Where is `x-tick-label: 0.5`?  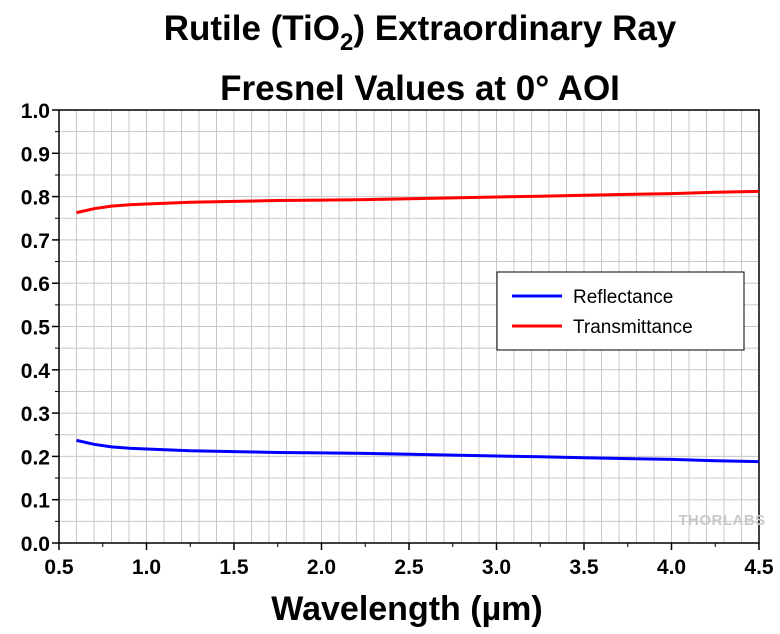 x-tick-label: 0.5 is located at coordinates (59, 567).